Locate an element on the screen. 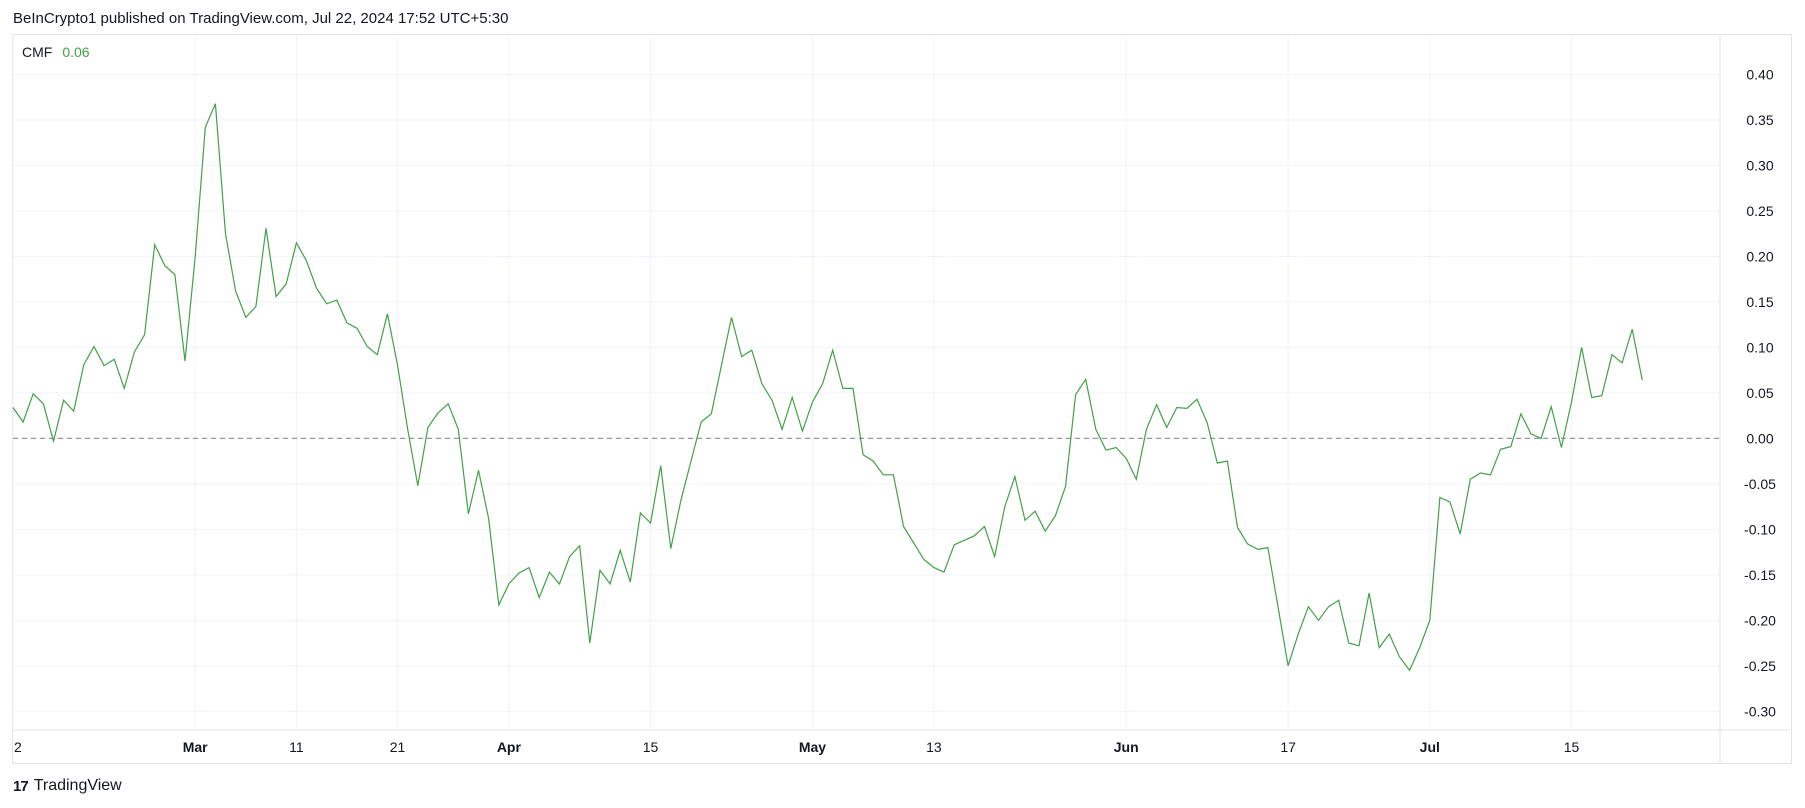  y-tick-label: -0.30 is located at coordinates (1760, 711).